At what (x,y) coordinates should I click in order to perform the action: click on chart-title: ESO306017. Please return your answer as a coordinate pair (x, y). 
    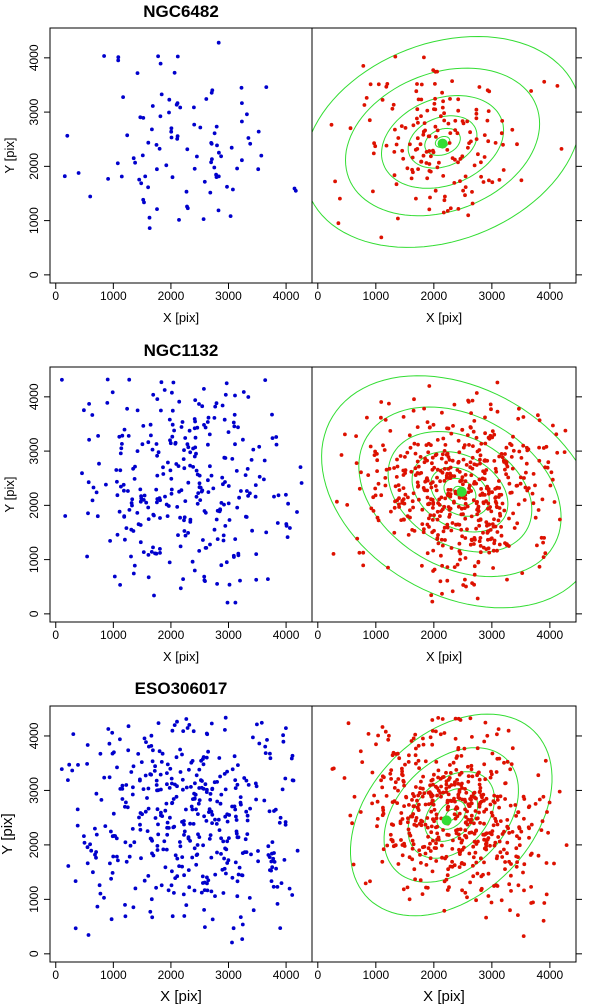
    Looking at the image, I should click on (181, 688).